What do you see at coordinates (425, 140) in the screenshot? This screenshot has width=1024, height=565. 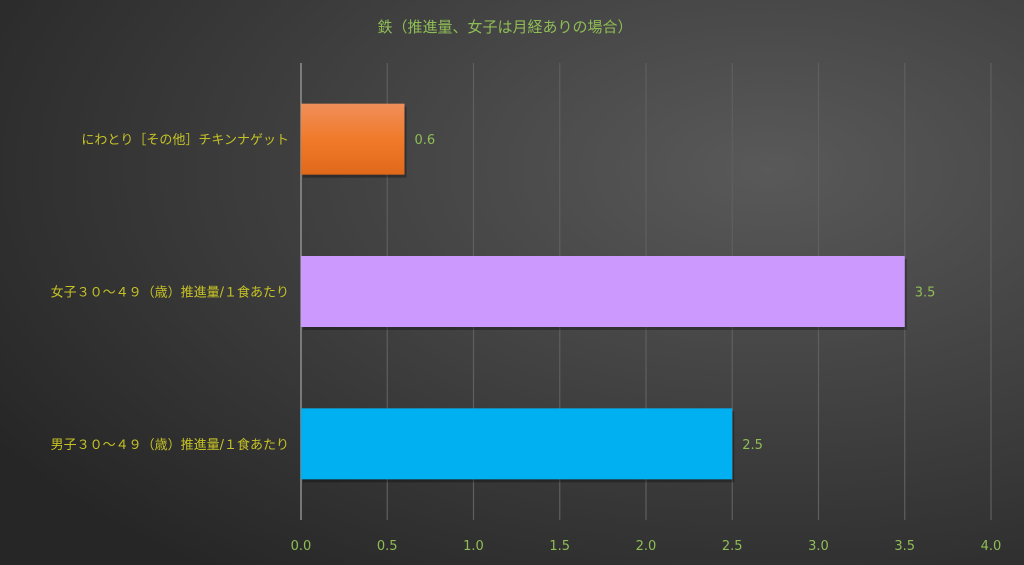 I see `data-label: 0.6` at bounding box center [425, 140].